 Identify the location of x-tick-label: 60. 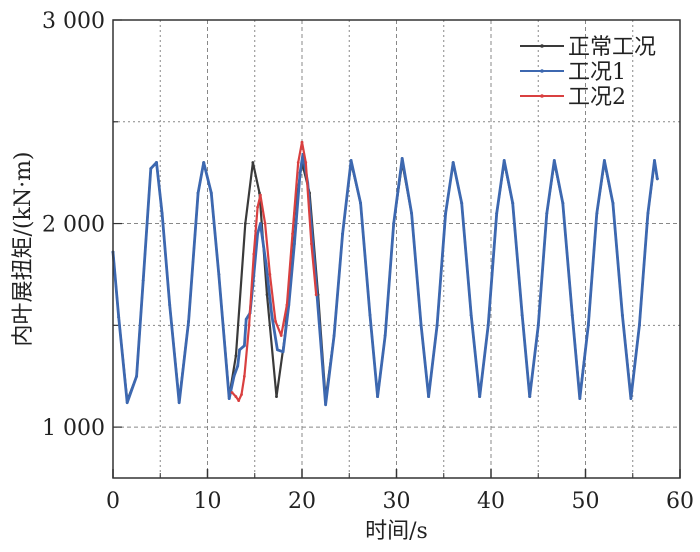
(680, 501).